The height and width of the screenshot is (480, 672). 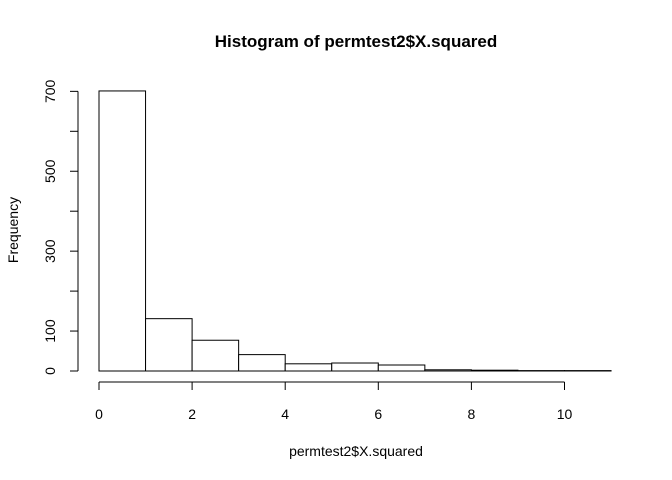 What do you see at coordinates (192, 414) in the screenshot?
I see `x-tick-label-1: 2` at bounding box center [192, 414].